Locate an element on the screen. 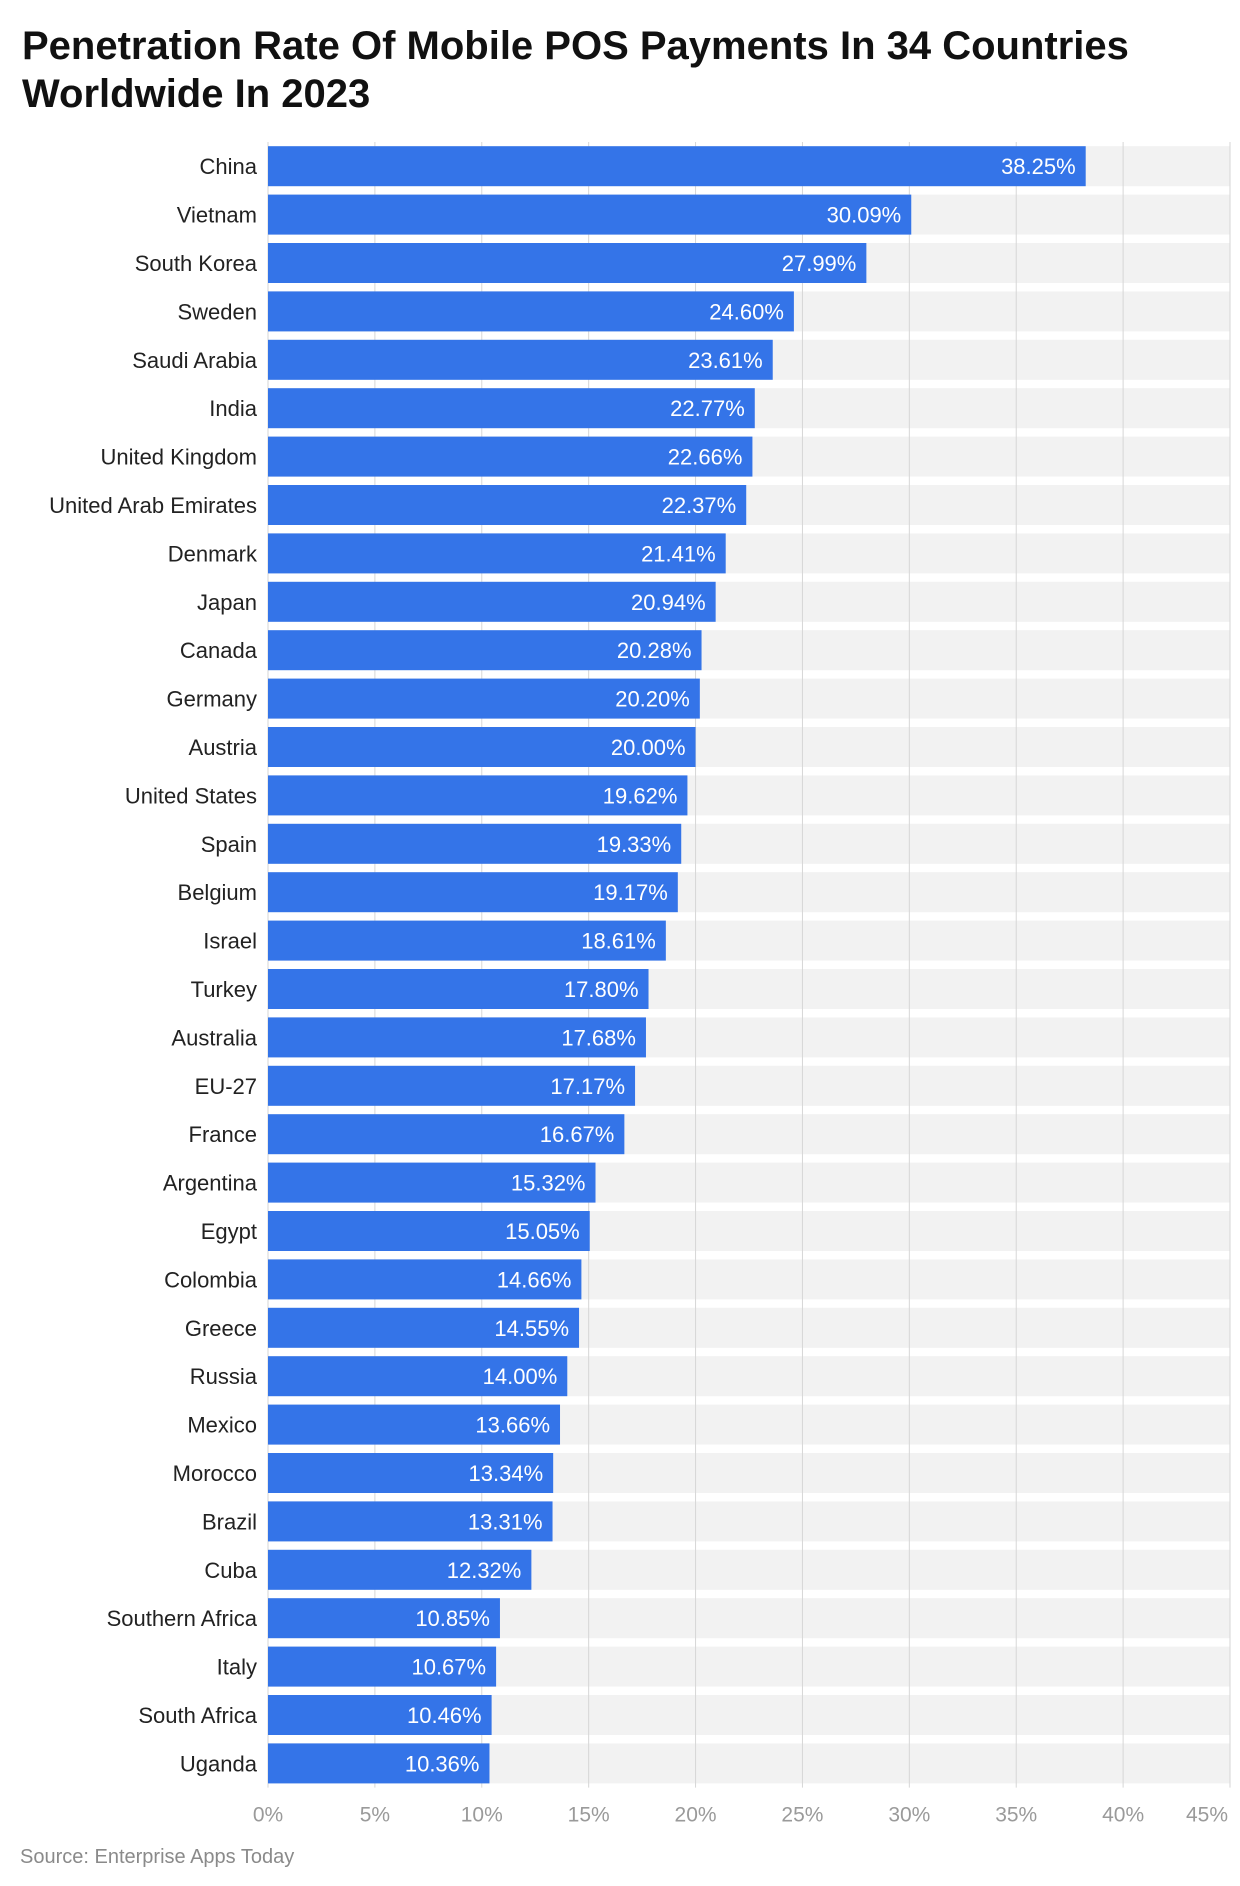  value-label: 19.17% is located at coordinates (630, 892).